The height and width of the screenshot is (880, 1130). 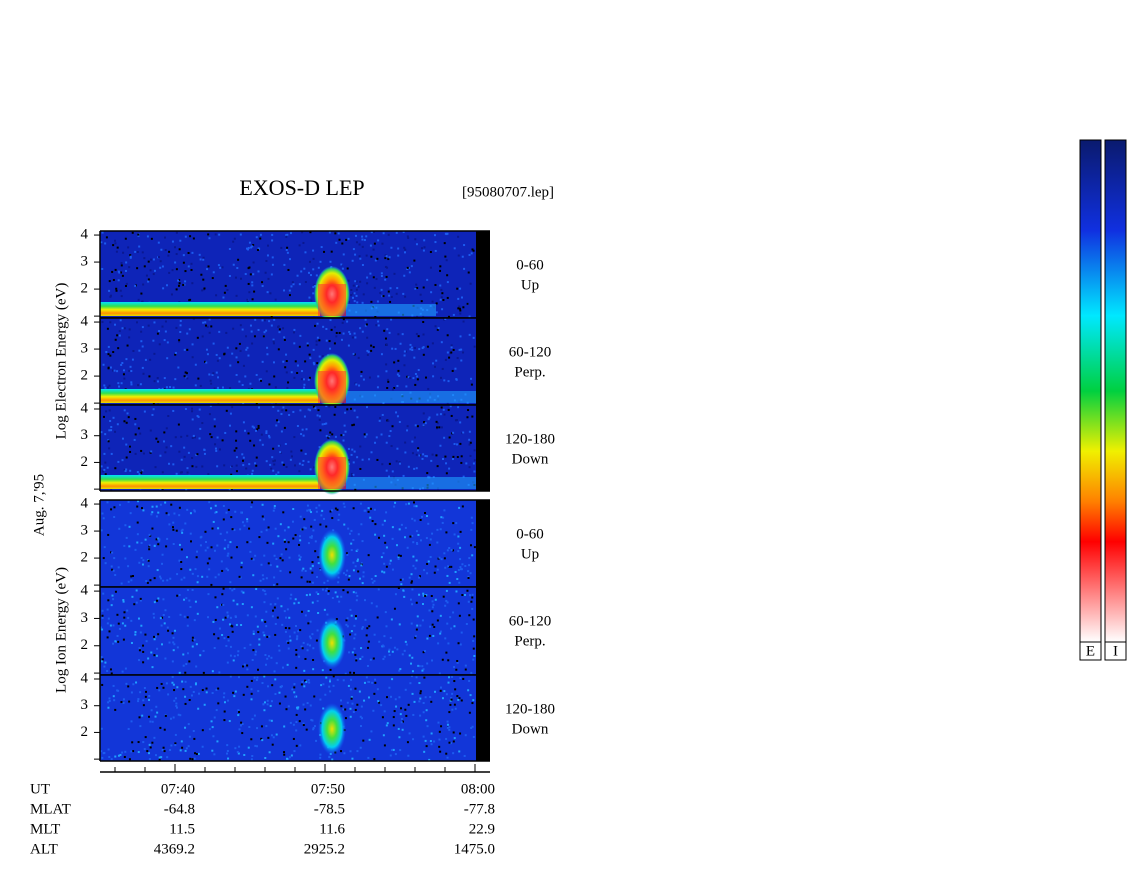 I want to click on orbit-label: ALT, so click(x=44, y=849).